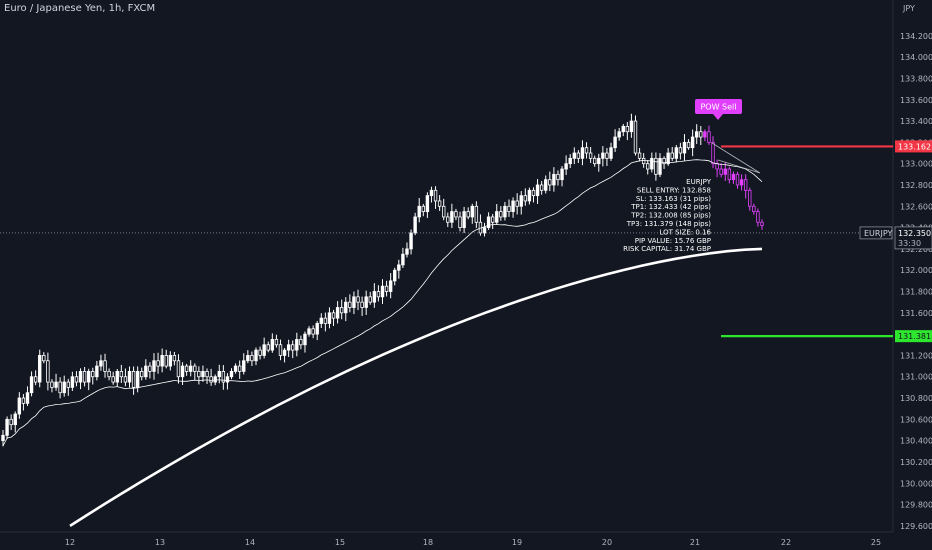 The width and height of the screenshot is (932, 550). What do you see at coordinates (718, 117) in the screenshot?
I see `signal-badge-pointer` at bounding box center [718, 117].